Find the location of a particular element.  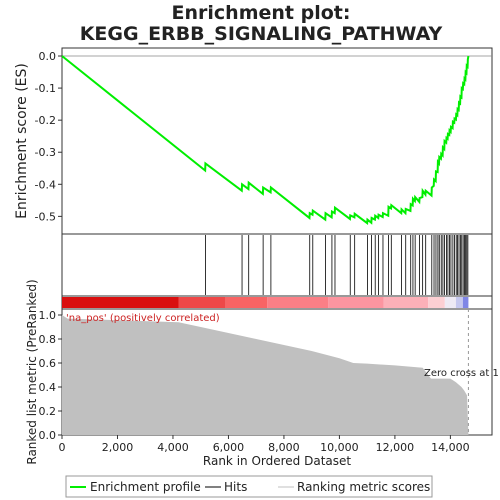

metric-y-tick-label: 1.0 is located at coordinates (48, 315).